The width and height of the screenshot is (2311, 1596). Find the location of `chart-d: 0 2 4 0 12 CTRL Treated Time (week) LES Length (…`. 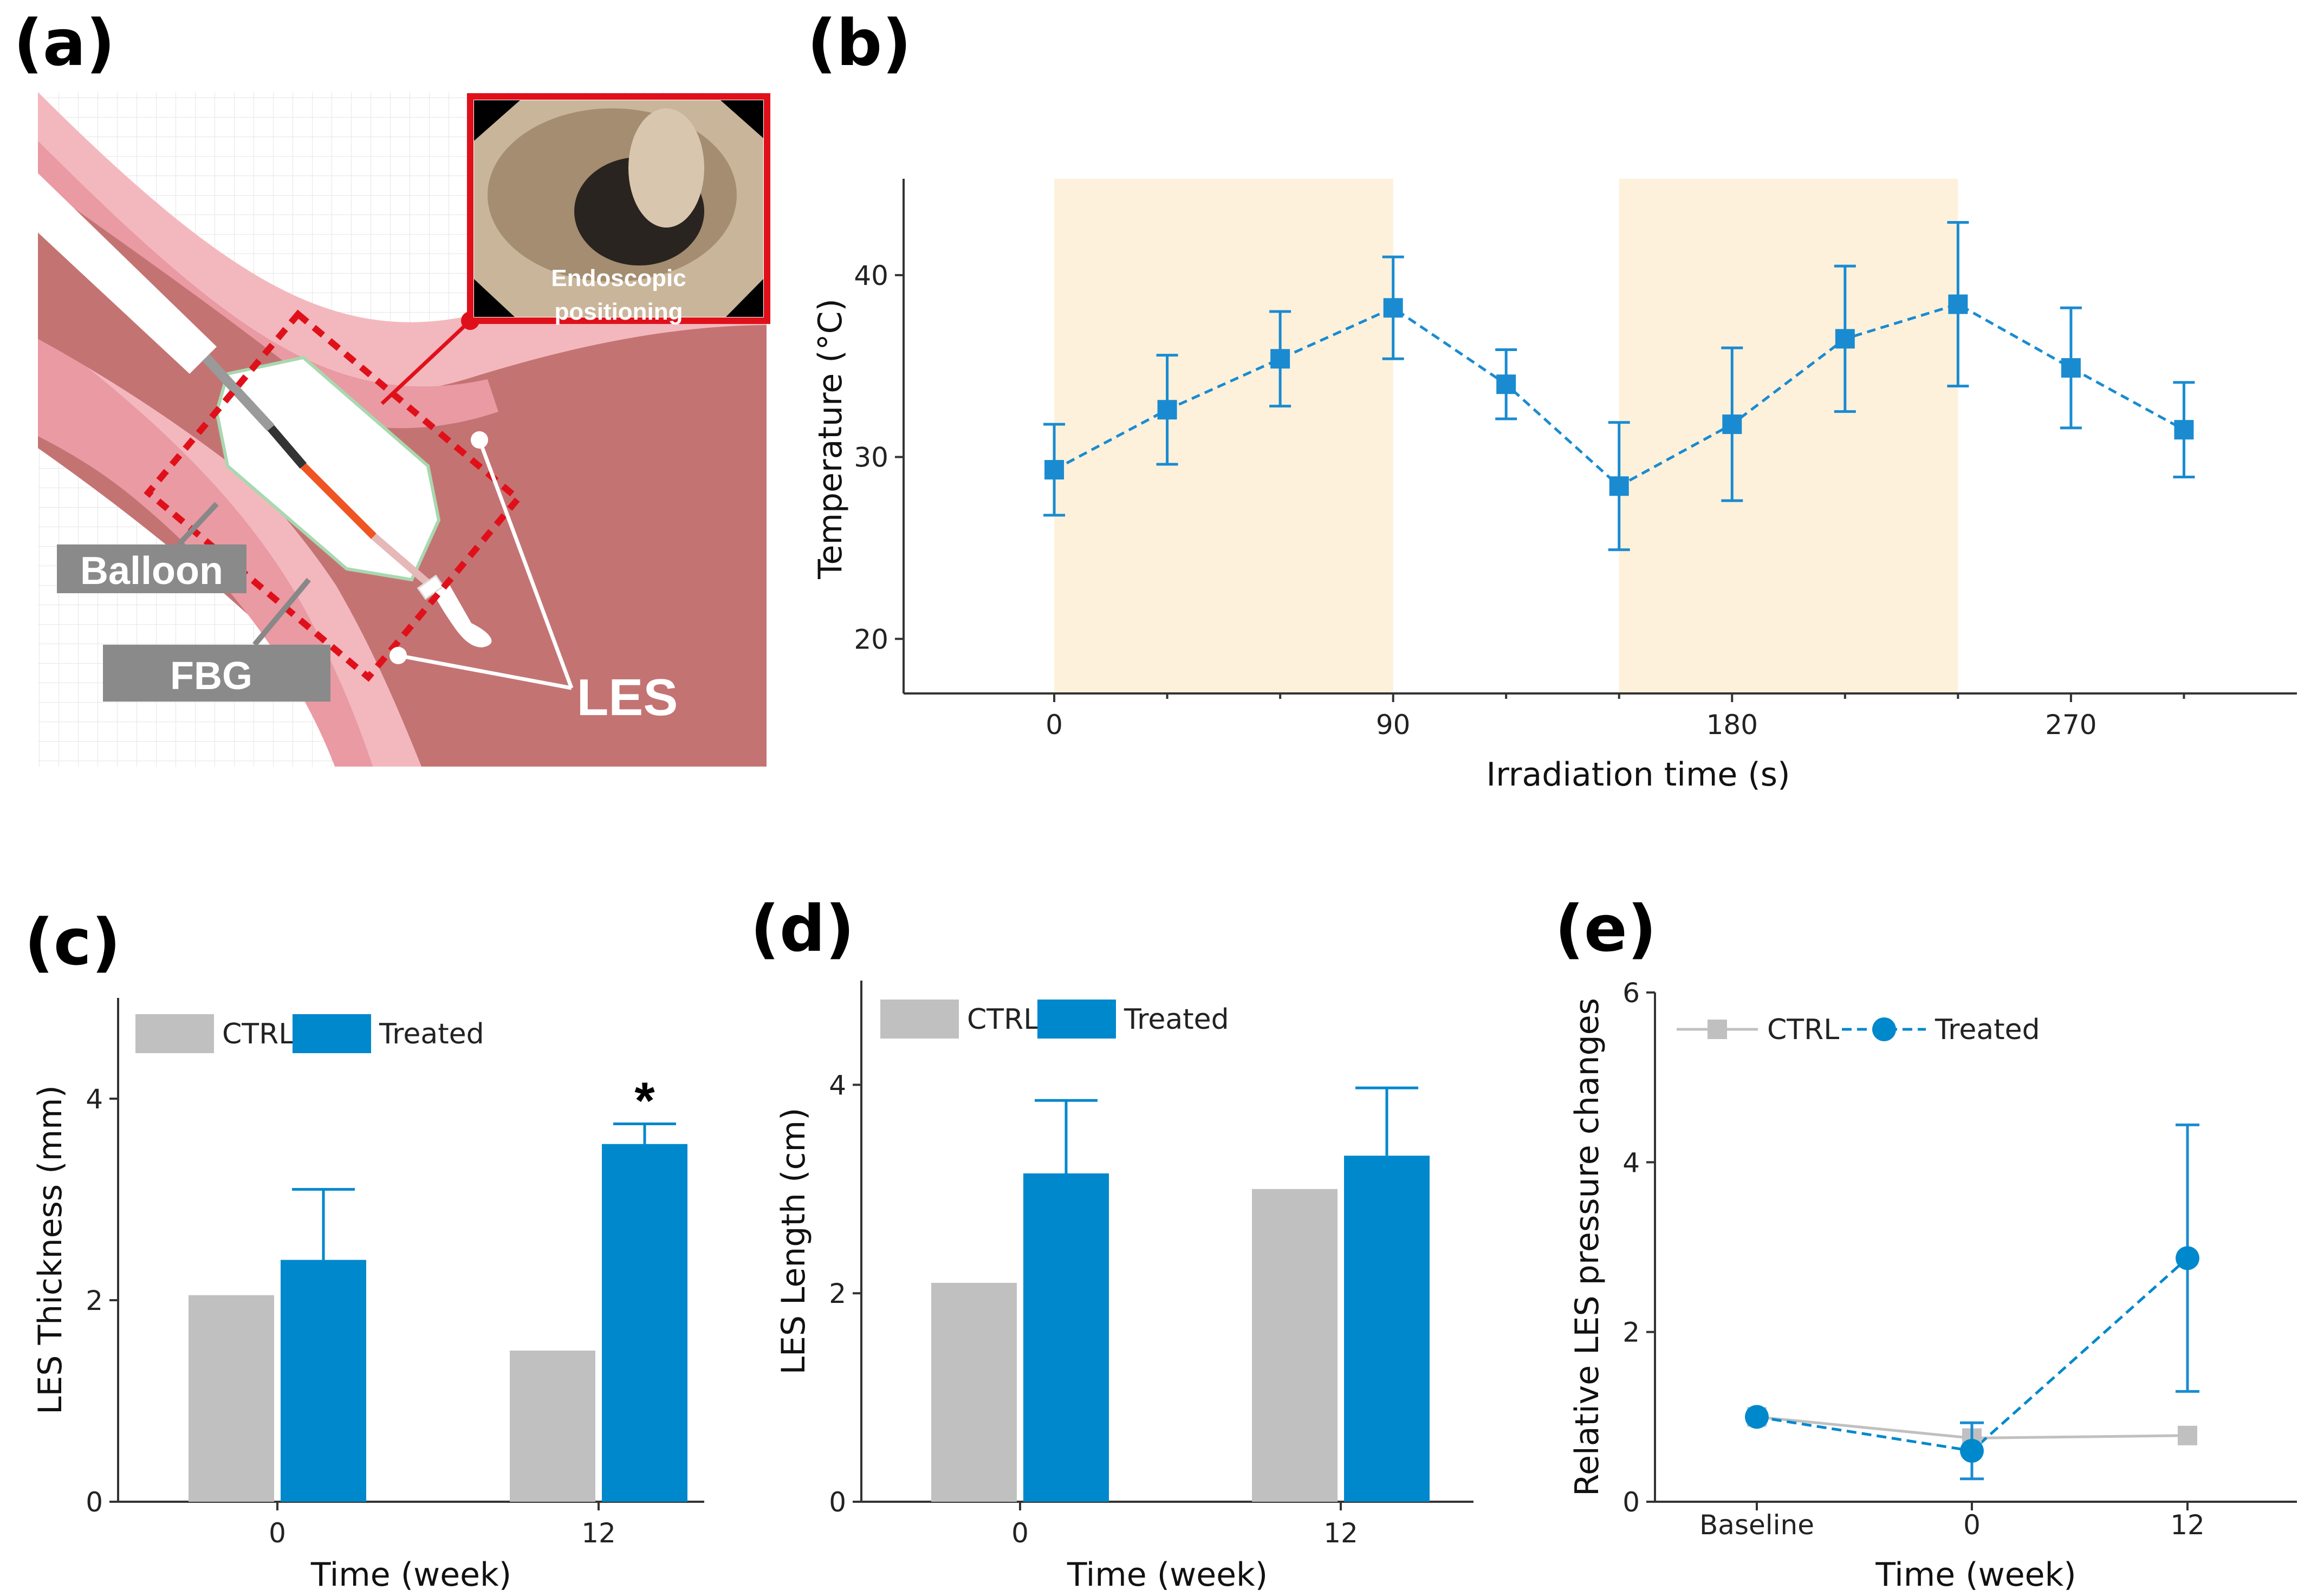

chart-d: 0 2 4 0 12 CTRL Treated Time (week) LES Length (… is located at coordinates (1124, 1288).